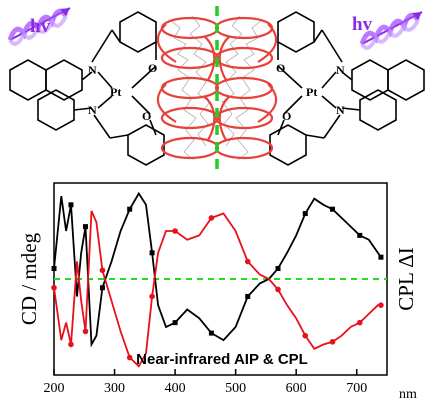 The width and height of the screenshot is (434, 405). Describe the element at coordinates (296, 388) in the screenshot. I see `x-tick-label-600: 600` at that location.